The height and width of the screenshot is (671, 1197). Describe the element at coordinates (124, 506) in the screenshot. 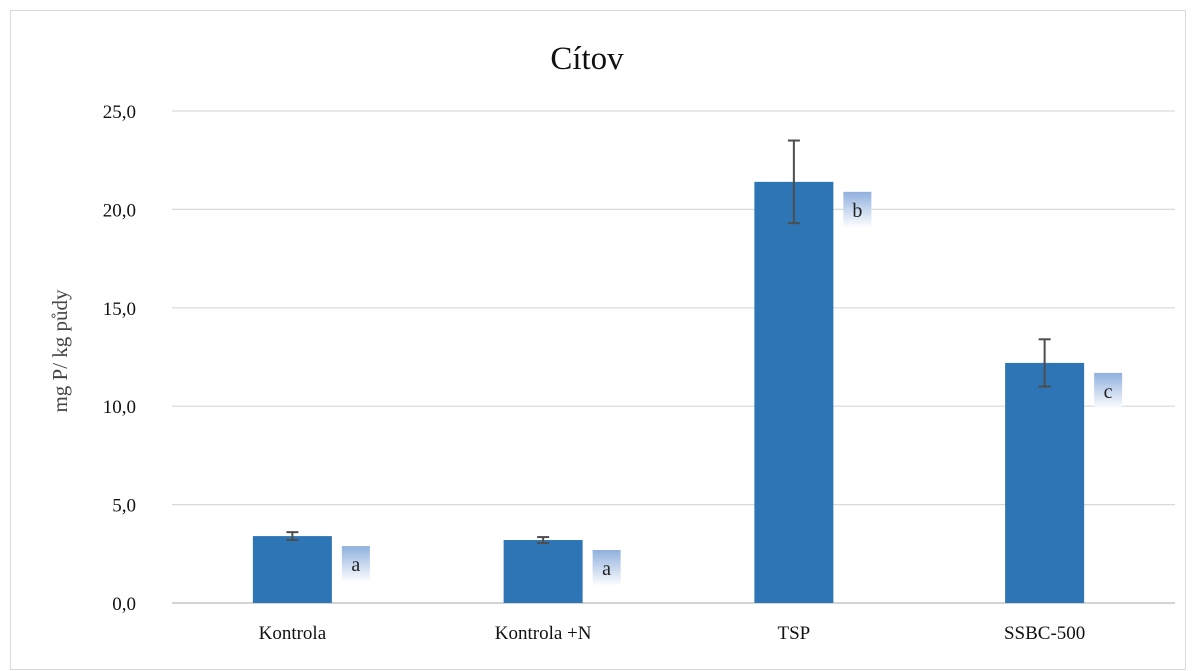

I see `y-tick-label: 5,0` at that location.